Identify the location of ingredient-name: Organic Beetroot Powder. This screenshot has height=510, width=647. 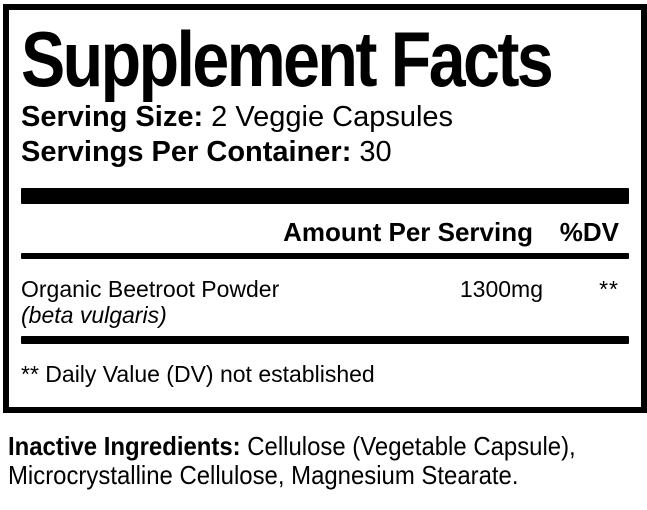
(150, 289).